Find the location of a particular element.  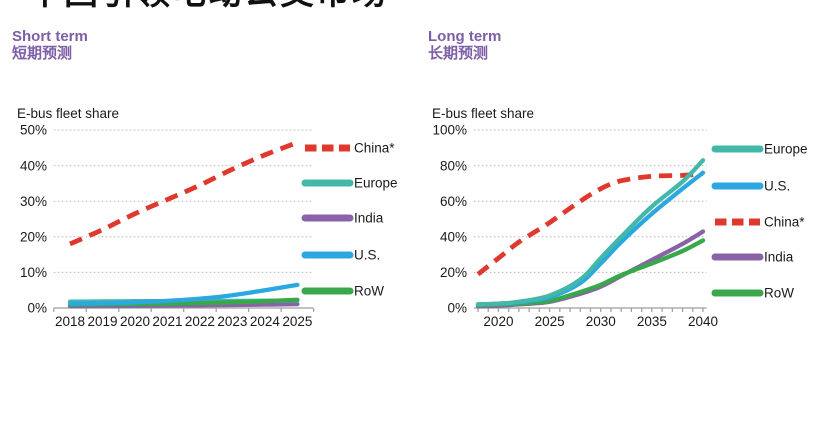

long-term-heading-zh: 长期预测 is located at coordinates (458, 53).